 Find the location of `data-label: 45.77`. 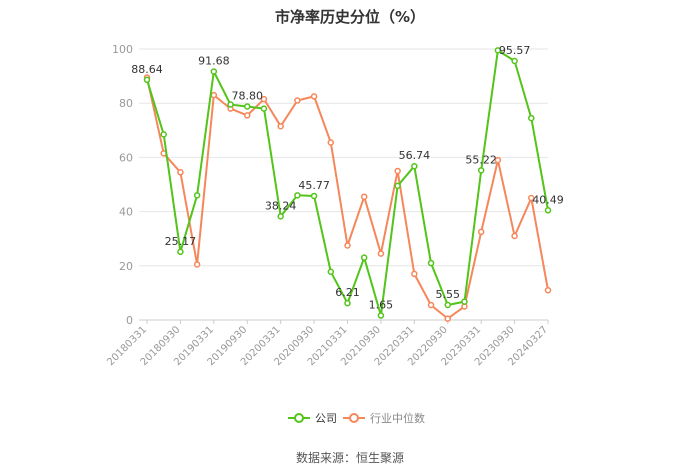

data-label: 45.77 is located at coordinates (314, 185).